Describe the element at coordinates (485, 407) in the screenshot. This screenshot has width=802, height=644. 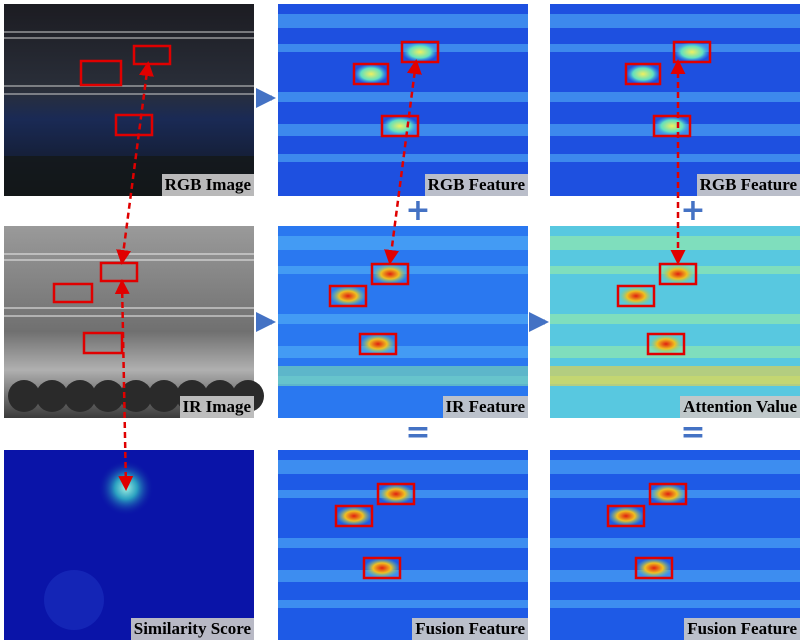
I see `panel-label: IR Feature` at that location.